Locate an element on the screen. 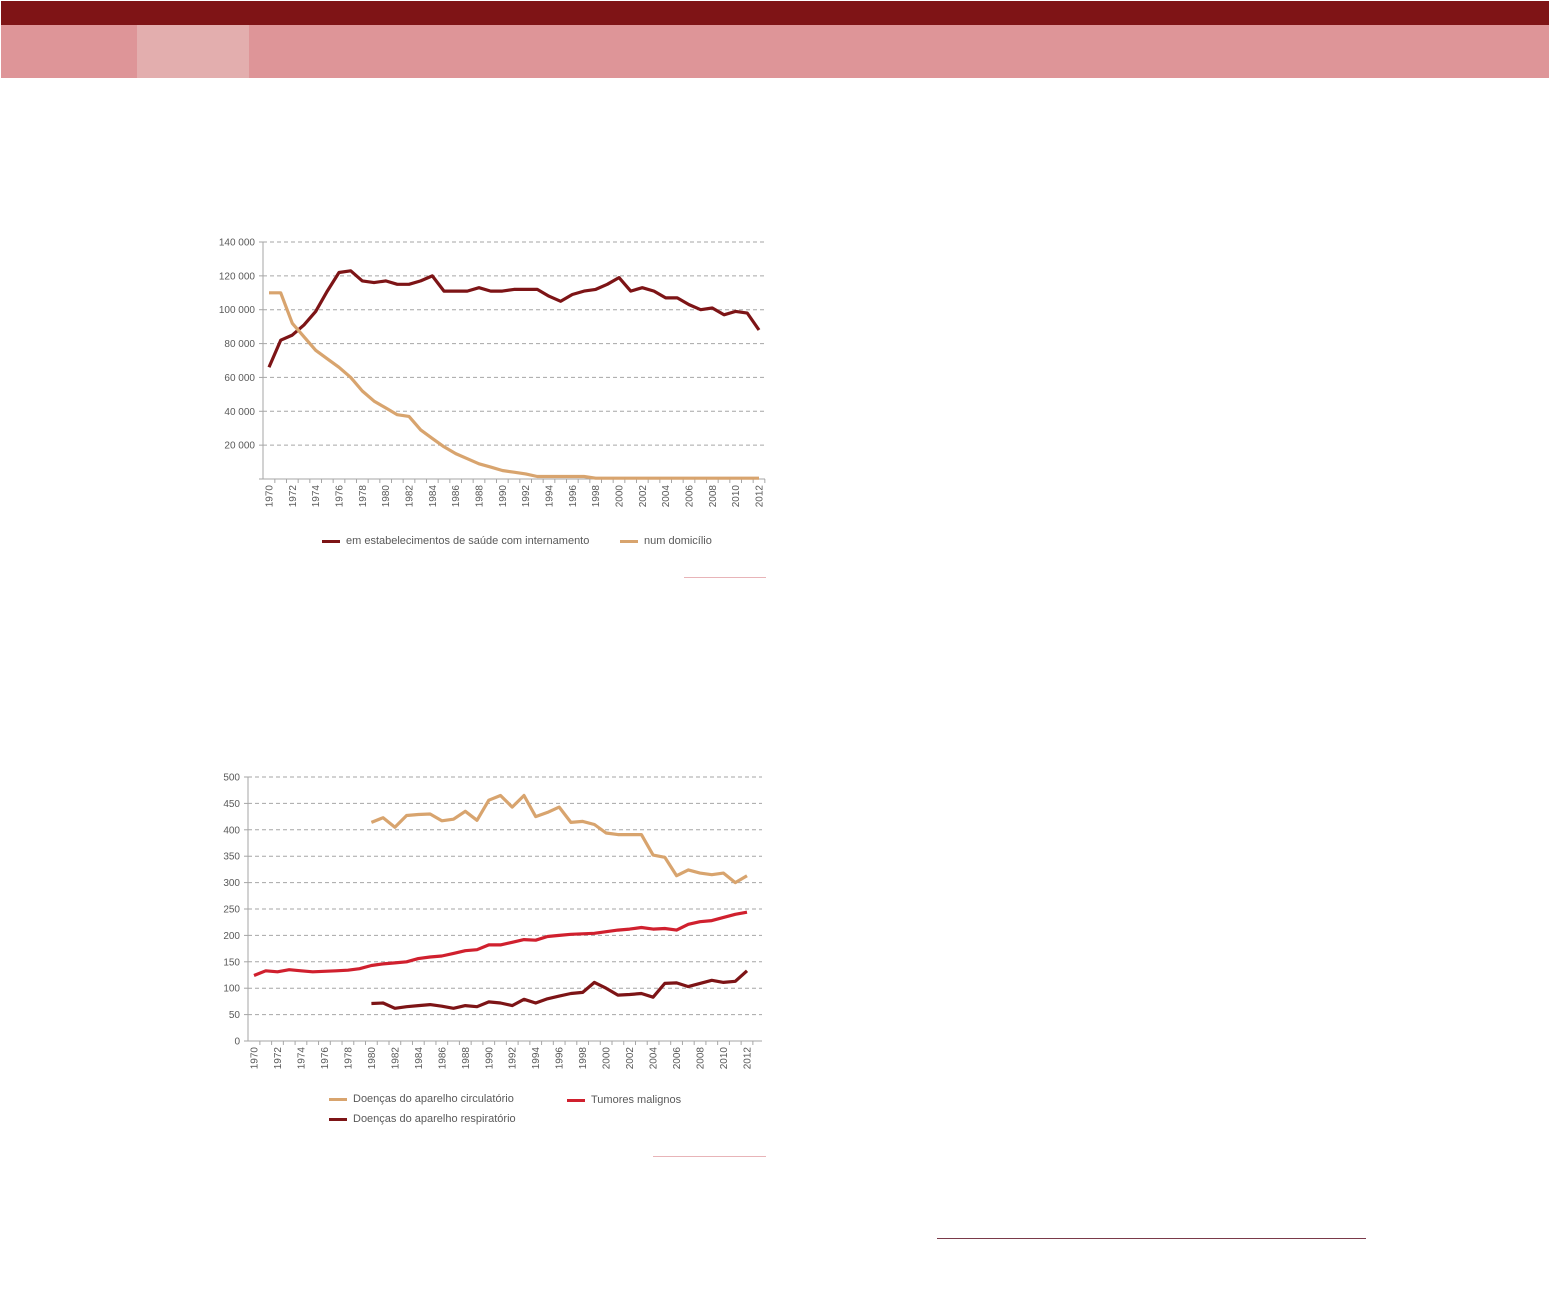 This screenshot has height=1300, width=1550. legend-item-home: num domicílio is located at coordinates (666, 541).